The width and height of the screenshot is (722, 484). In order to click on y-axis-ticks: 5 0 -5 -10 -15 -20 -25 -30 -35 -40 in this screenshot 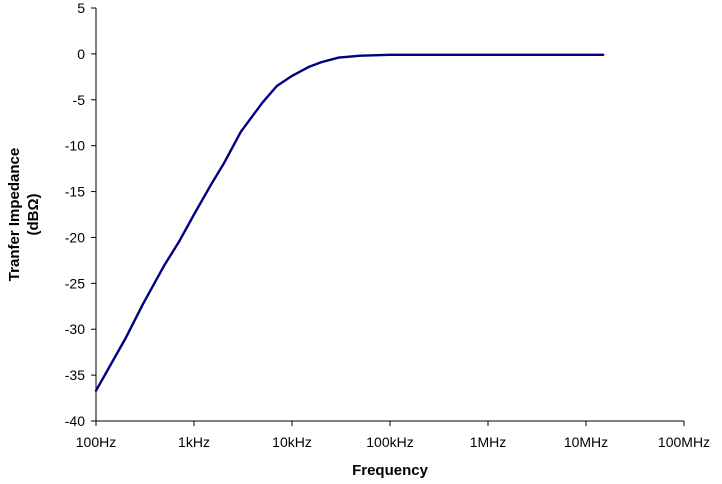, I will do `click(80, 214)`.